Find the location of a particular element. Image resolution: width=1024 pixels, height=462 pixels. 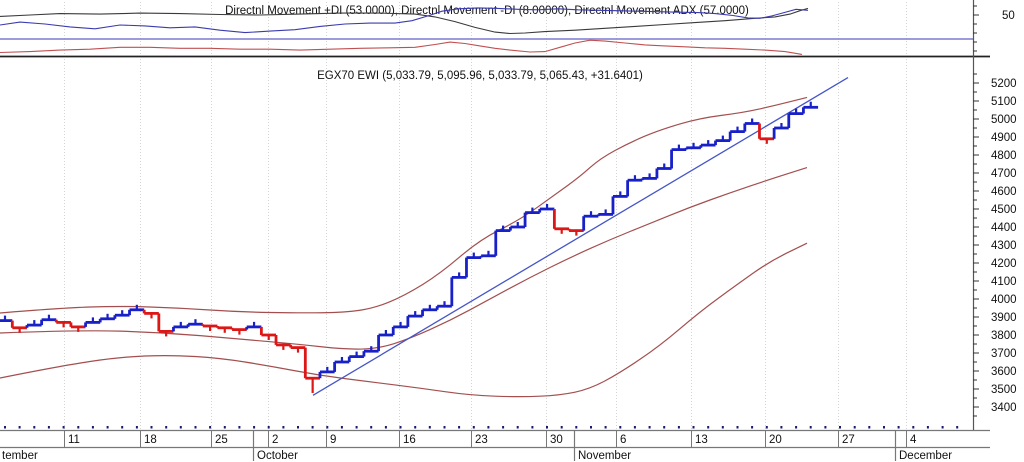

price-tick-label: 4200 is located at coordinates (1004, 264).